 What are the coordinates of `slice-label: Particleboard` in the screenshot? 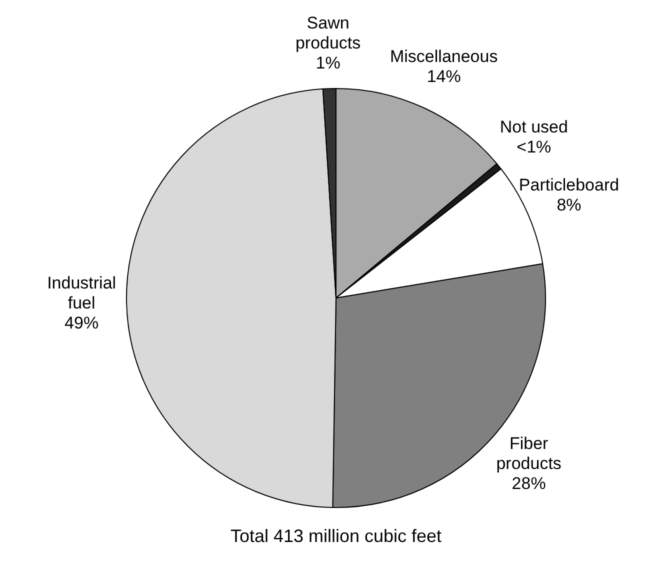 It's located at (569, 184).